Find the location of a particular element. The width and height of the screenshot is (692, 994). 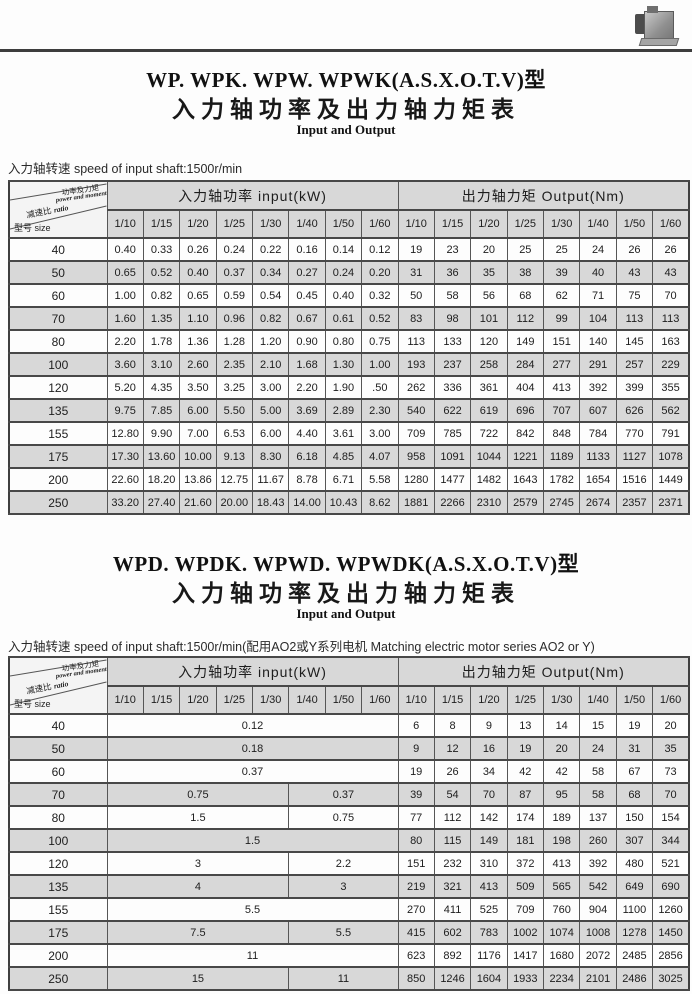

output-cell: 372 is located at coordinates (525, 863).